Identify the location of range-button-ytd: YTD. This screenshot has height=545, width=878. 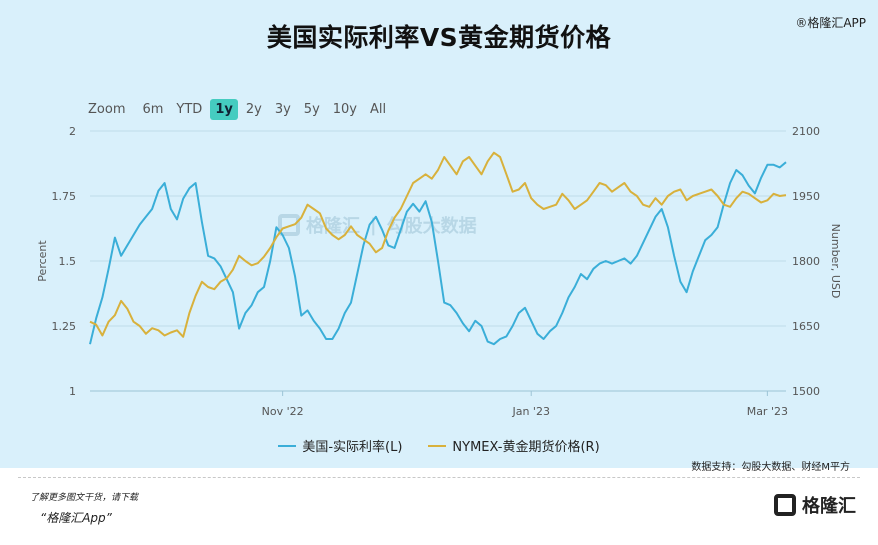
(189, 109).